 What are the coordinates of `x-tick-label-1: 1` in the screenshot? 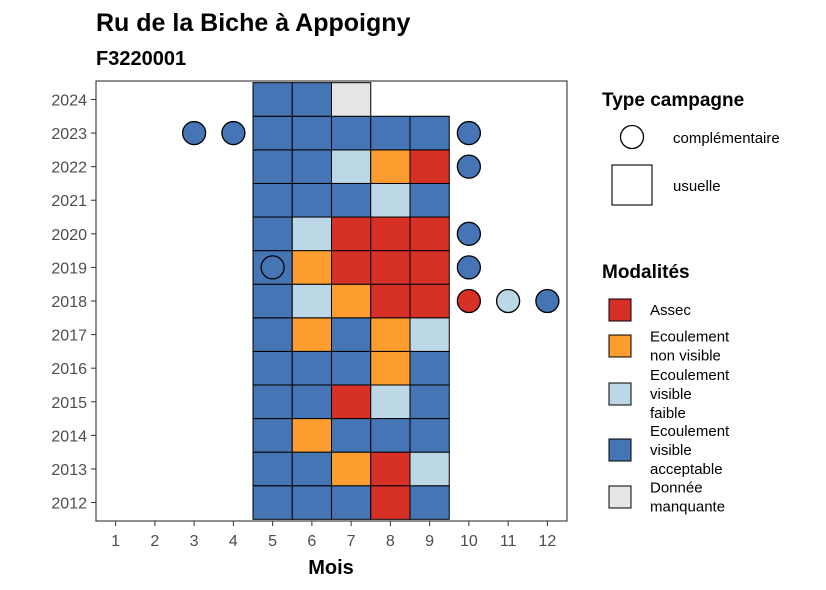 It's located at (115, 541).